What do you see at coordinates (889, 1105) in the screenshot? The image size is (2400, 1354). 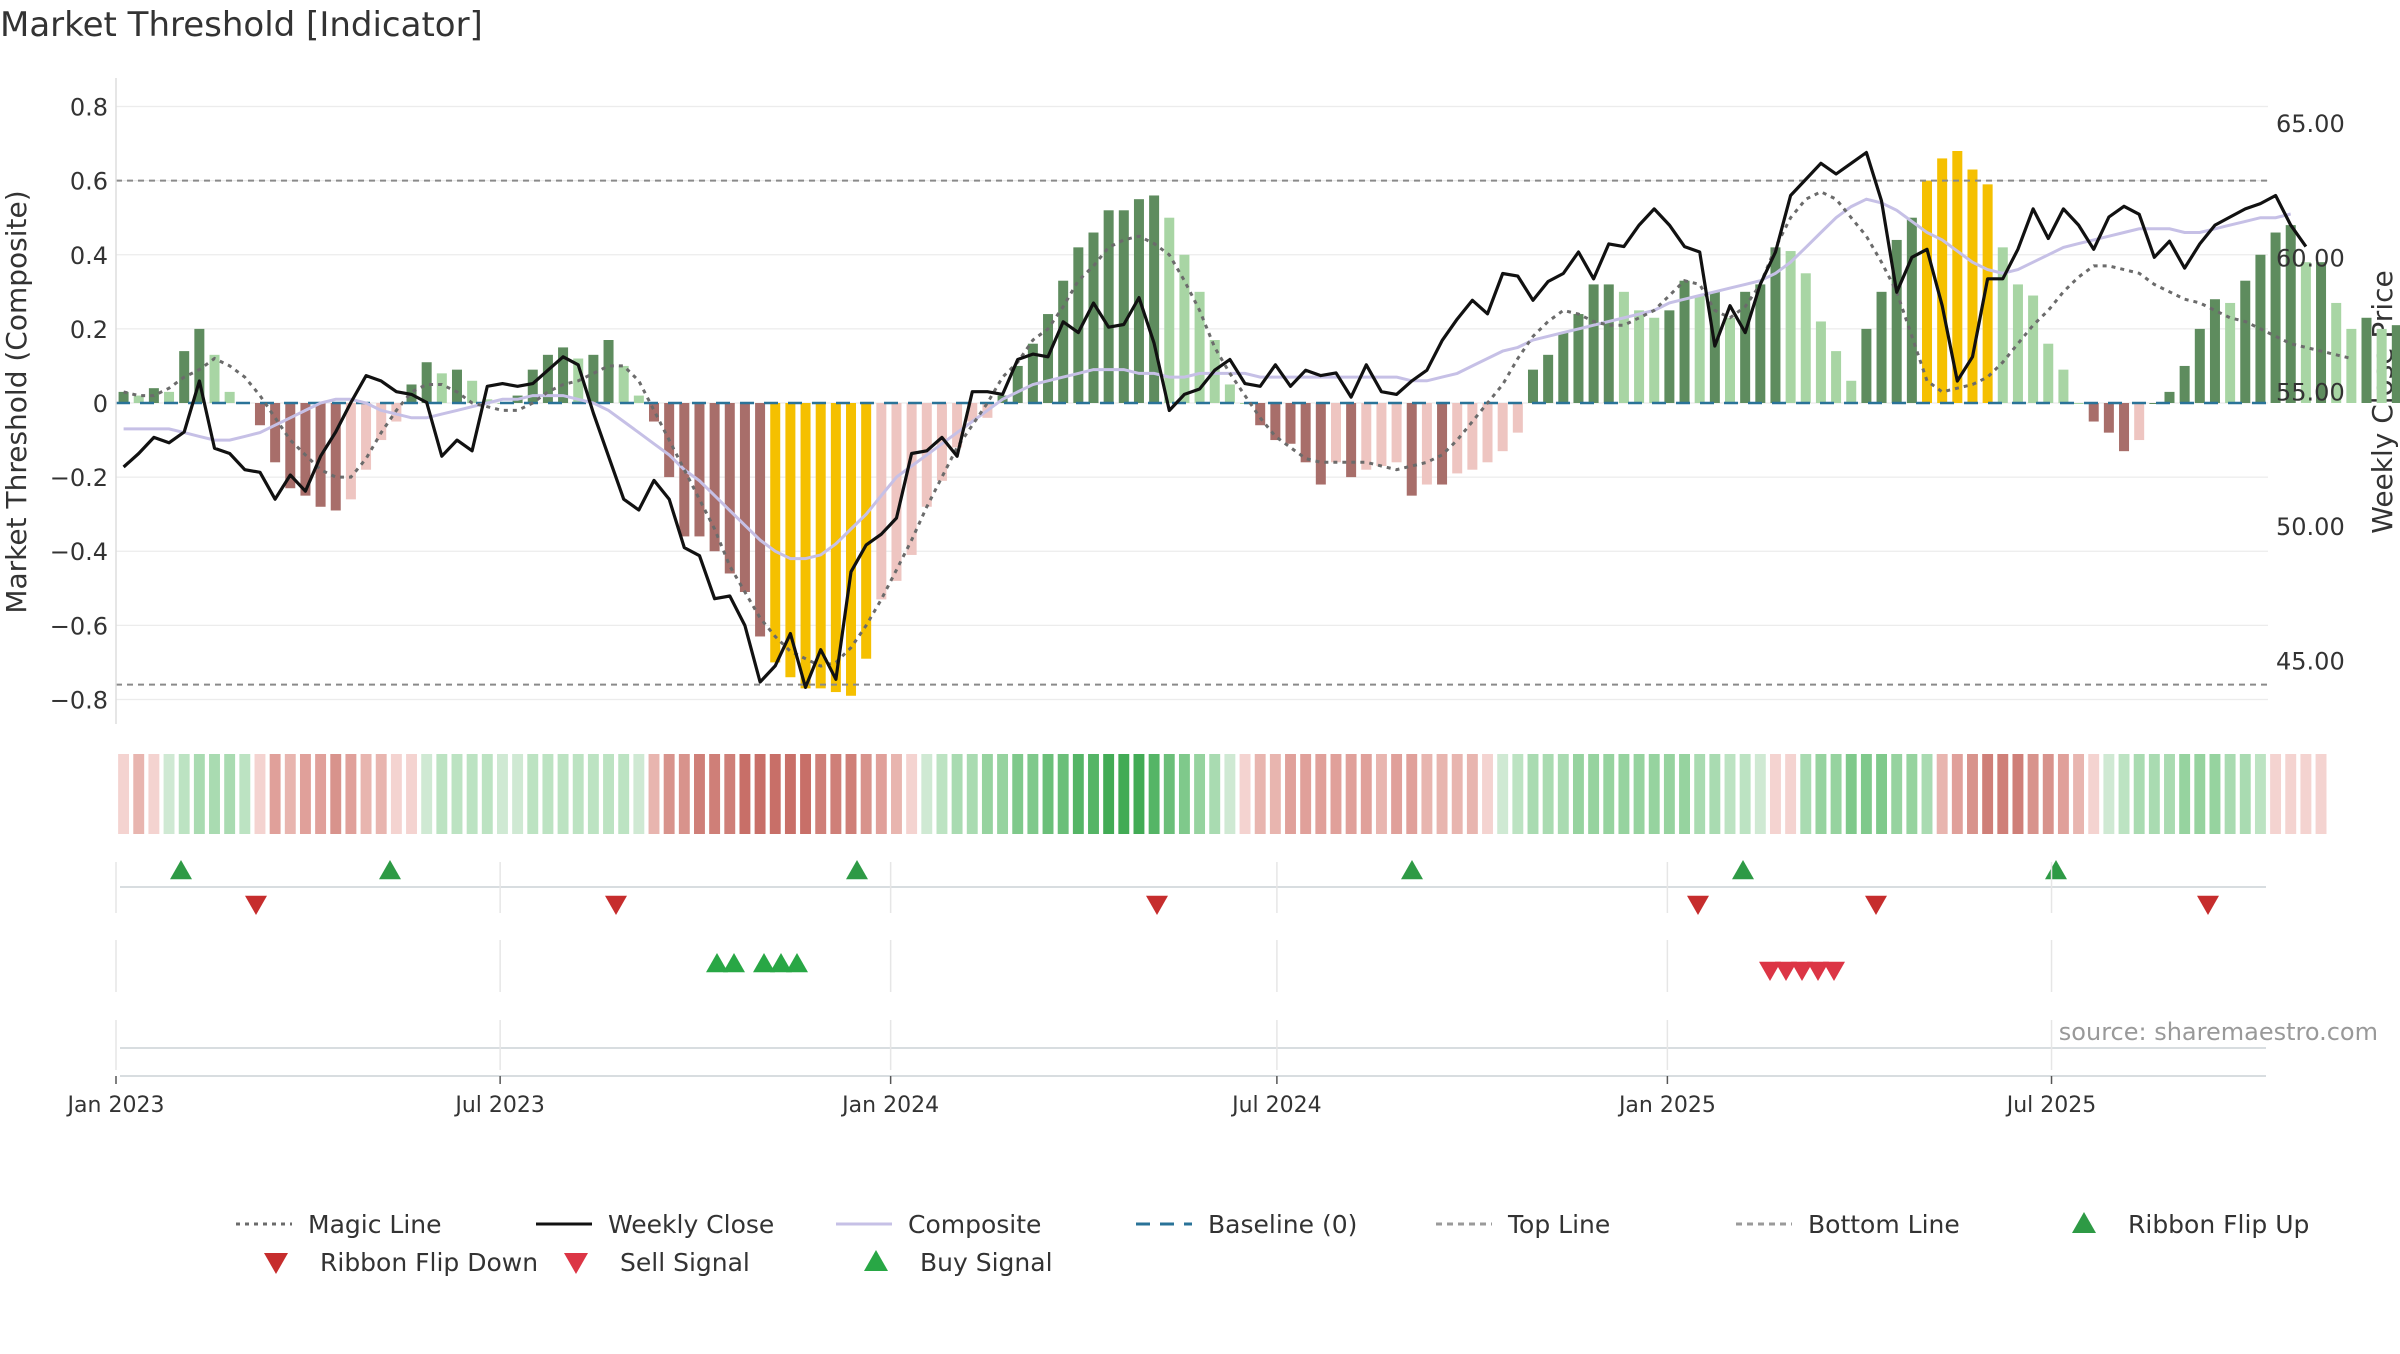 I see `x-tick-label: Jan 2024` at bounding box center [889, 1105].